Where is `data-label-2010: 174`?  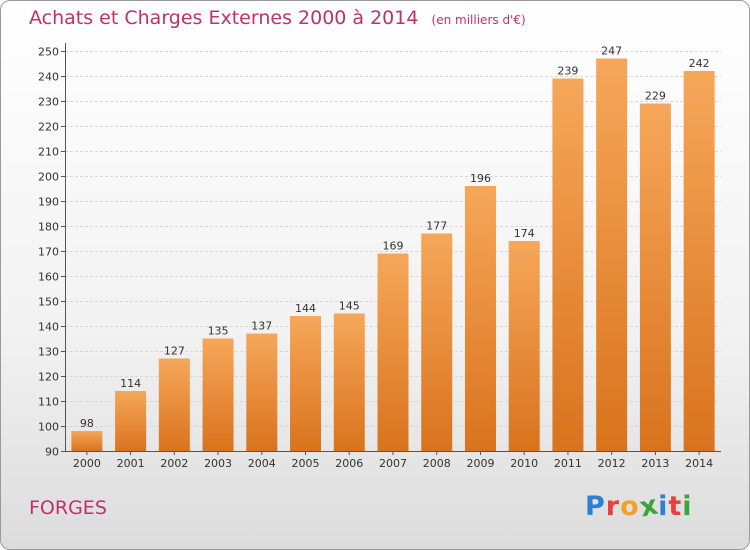
data-label-2010: 174 is located at coordinates (524, 233).